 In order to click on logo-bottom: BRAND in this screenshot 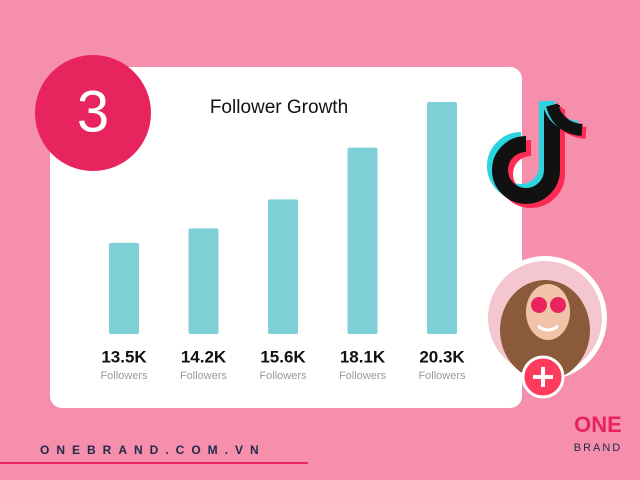, I will do `click(598, 448)`.